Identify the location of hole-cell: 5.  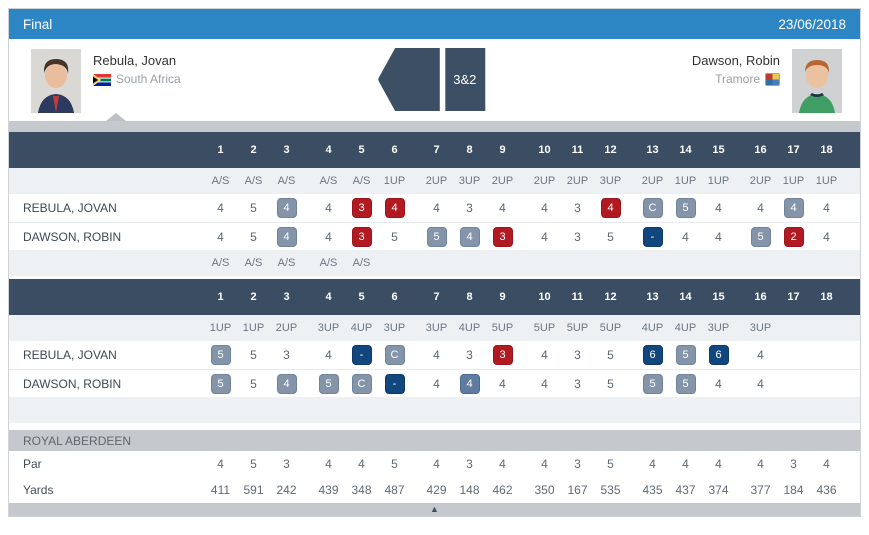
(361, 297).